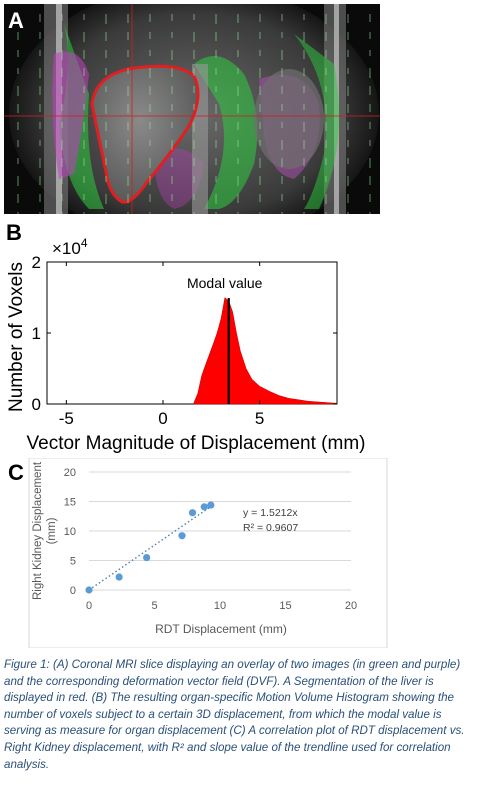 This screenshot has height=787, width=486. Describe the element at coordinates (14, 232) in the screenshot. I see `panel-b-label: B` at that location.